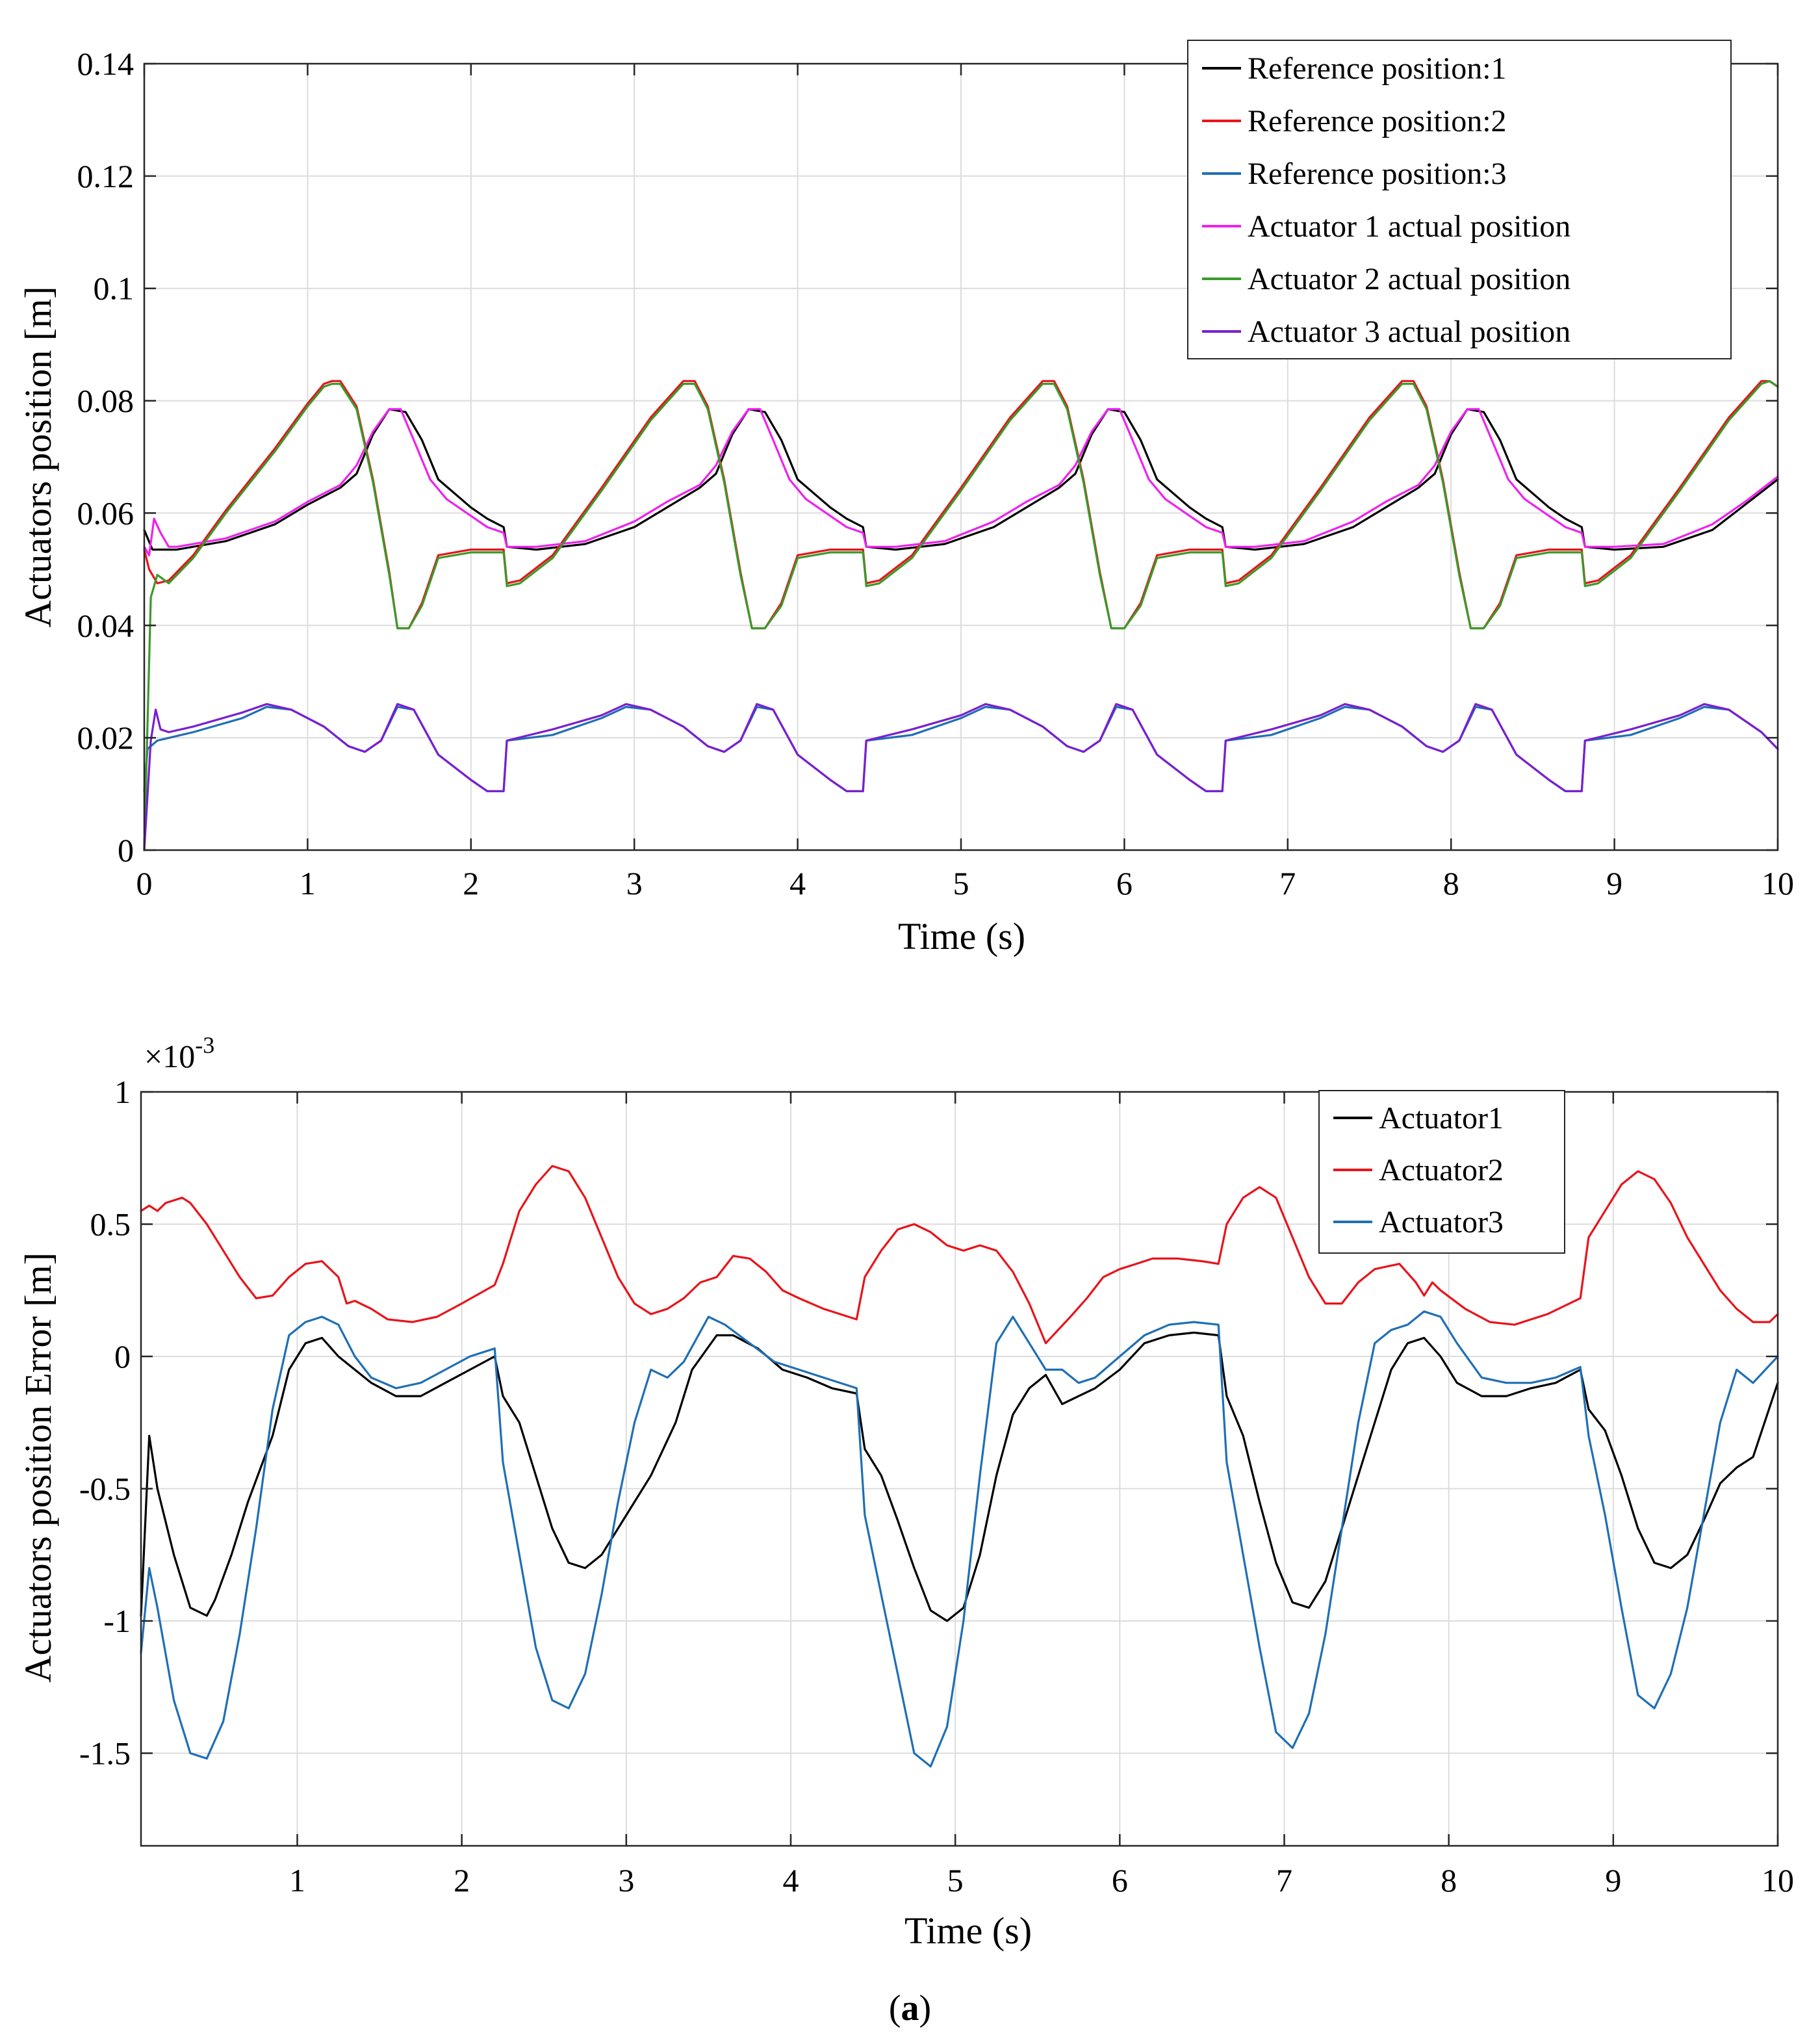 Image resolution: width=1820 pixels, height=2033 pixels. What do you see at coordinates (1377, 174) in the screenshot?
I see `legend-label-3: Reference position:3` at bounding box center [1377, 174].